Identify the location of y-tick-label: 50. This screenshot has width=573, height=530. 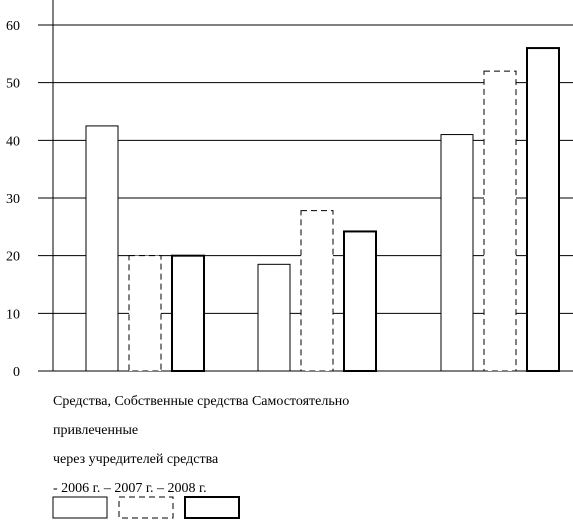
(13, 84).